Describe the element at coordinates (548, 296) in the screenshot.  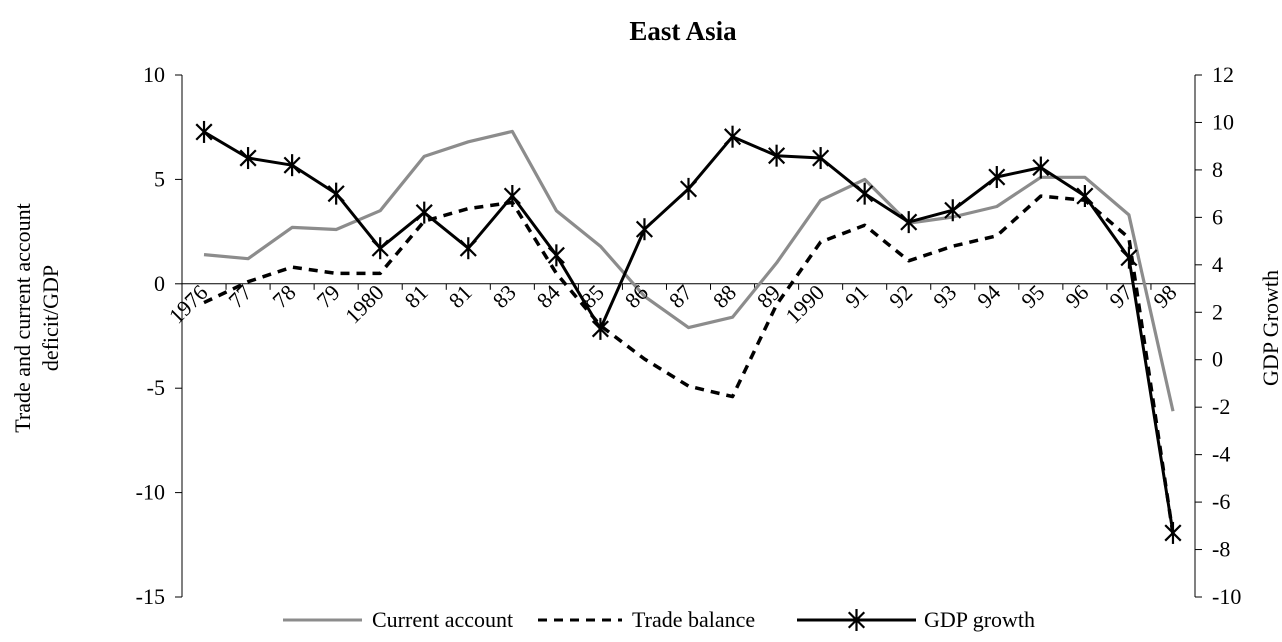
I see `x-tick-label: 84` at that location.